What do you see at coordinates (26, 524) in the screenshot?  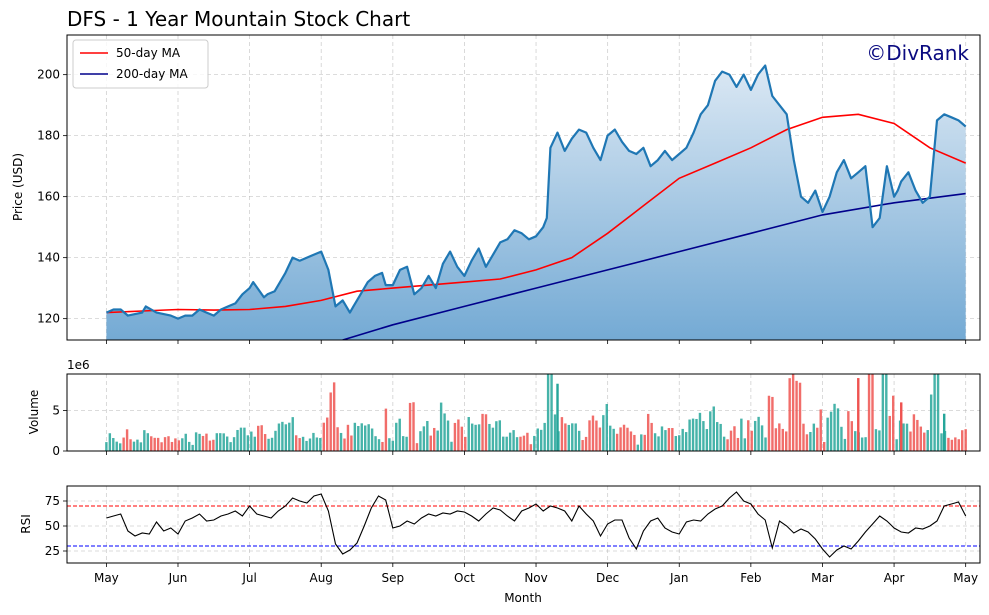 I see `rsi-y-axis-label: RSI` at bounding box center [26, 524].